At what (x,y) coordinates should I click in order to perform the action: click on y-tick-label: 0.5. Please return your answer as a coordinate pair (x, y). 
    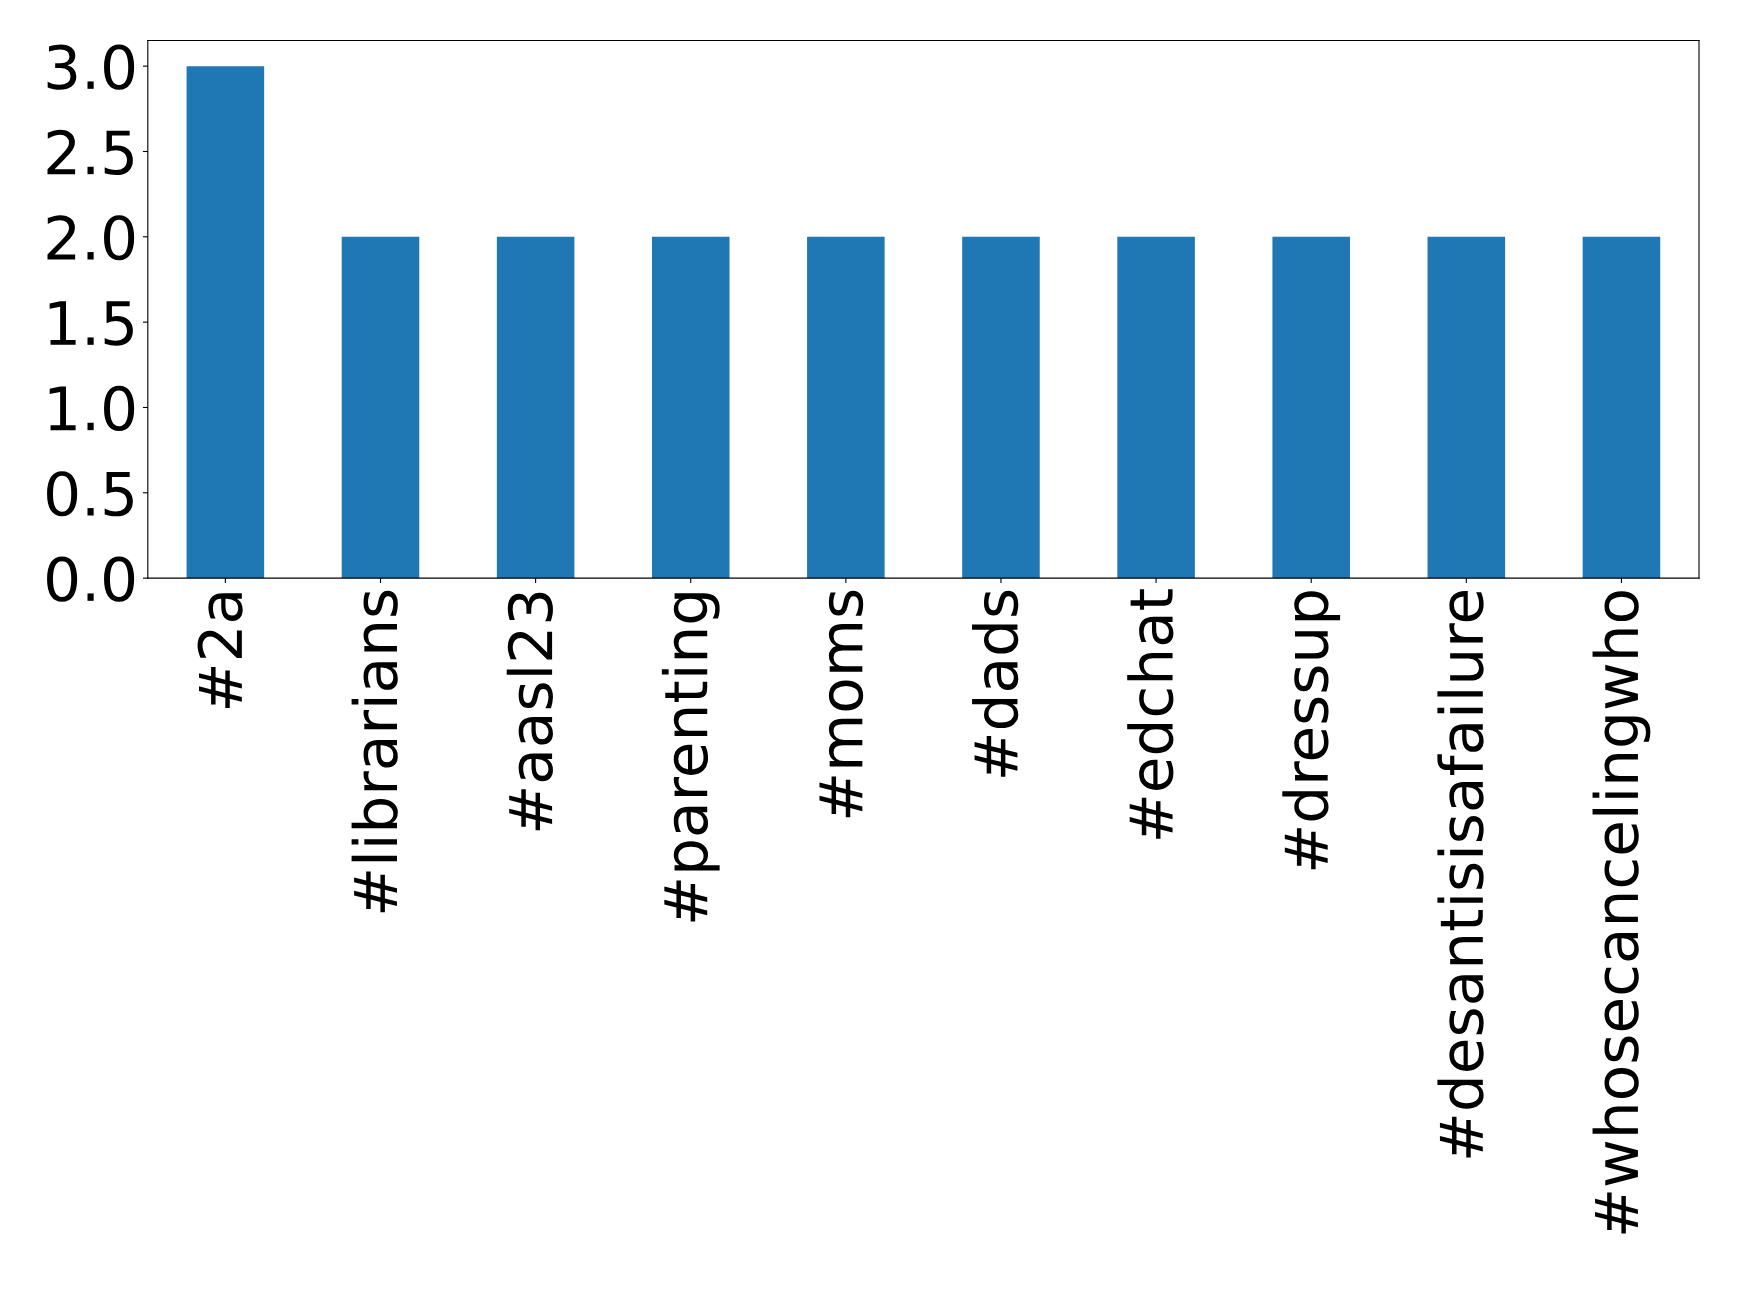
    Looking at the image, I should click on (90, 494).